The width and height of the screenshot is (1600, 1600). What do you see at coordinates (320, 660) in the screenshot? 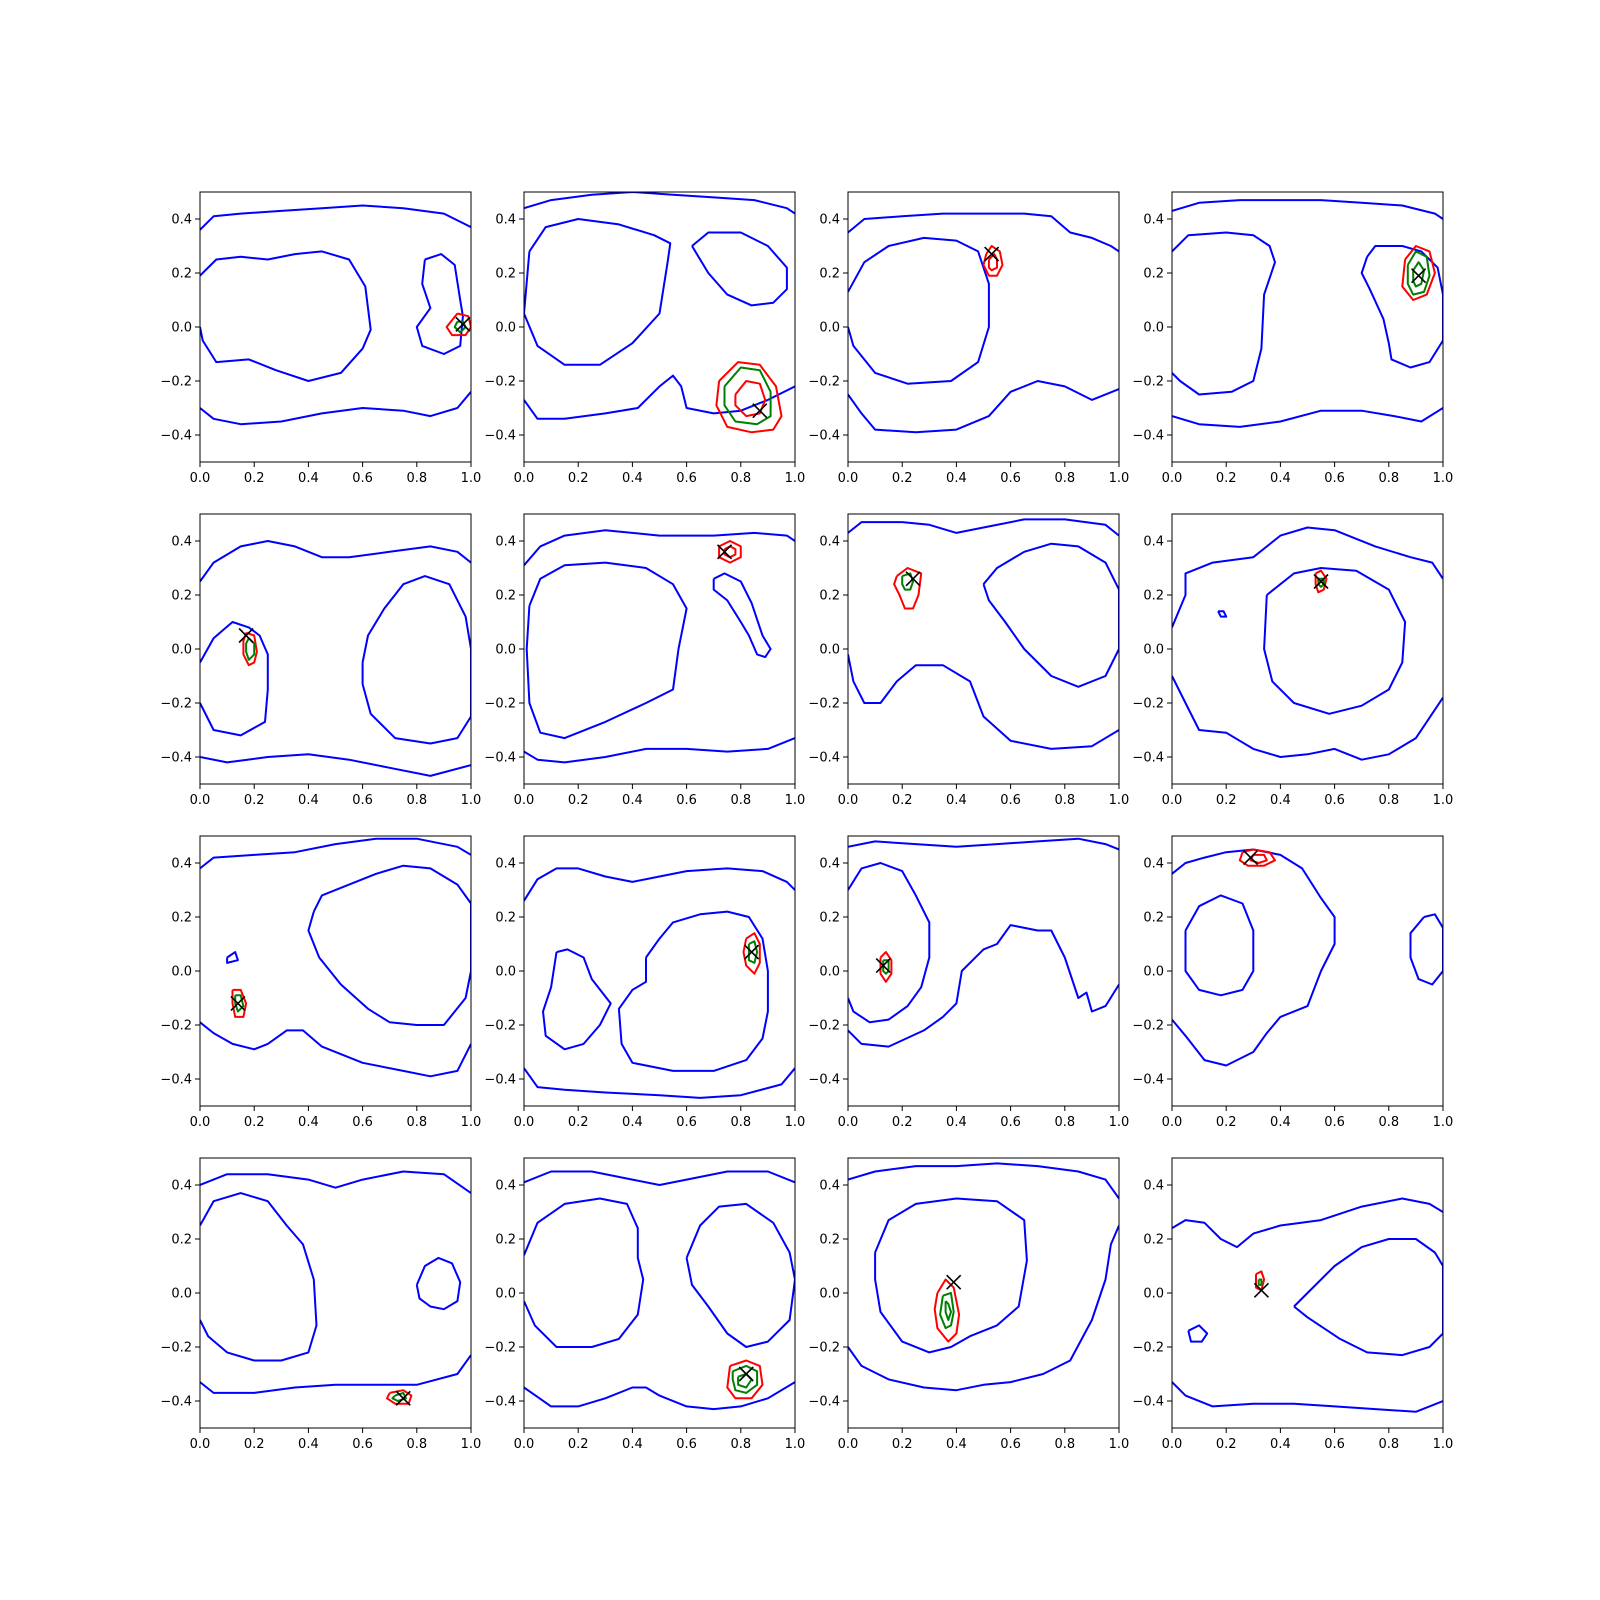
I see `subplot-5: 0.0 0.2 0.4 0.6 0.8 1.0 −0.4 −0.2 0.0 0.2 0.4` at bounding box center [320, 660].